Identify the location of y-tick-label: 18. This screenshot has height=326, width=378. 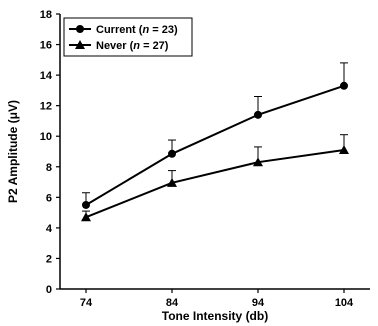
(46, 15).